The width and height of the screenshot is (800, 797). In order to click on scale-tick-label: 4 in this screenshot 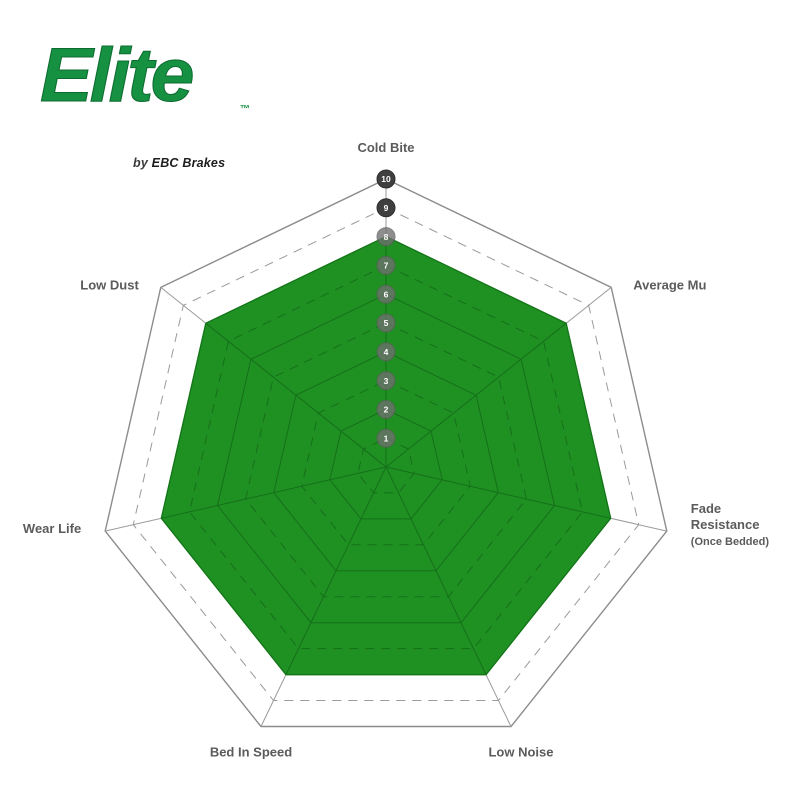, I will do `click(386, 352)`.